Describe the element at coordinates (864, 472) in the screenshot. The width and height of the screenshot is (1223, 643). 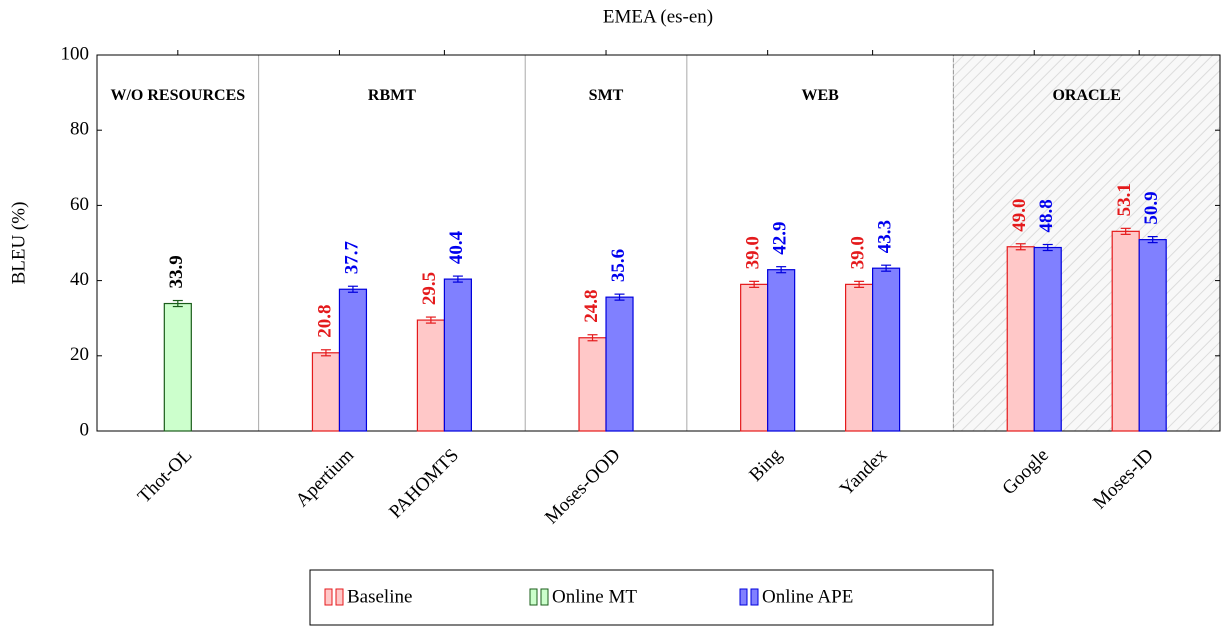
I see `x-tick-label: Yandex` at that location.